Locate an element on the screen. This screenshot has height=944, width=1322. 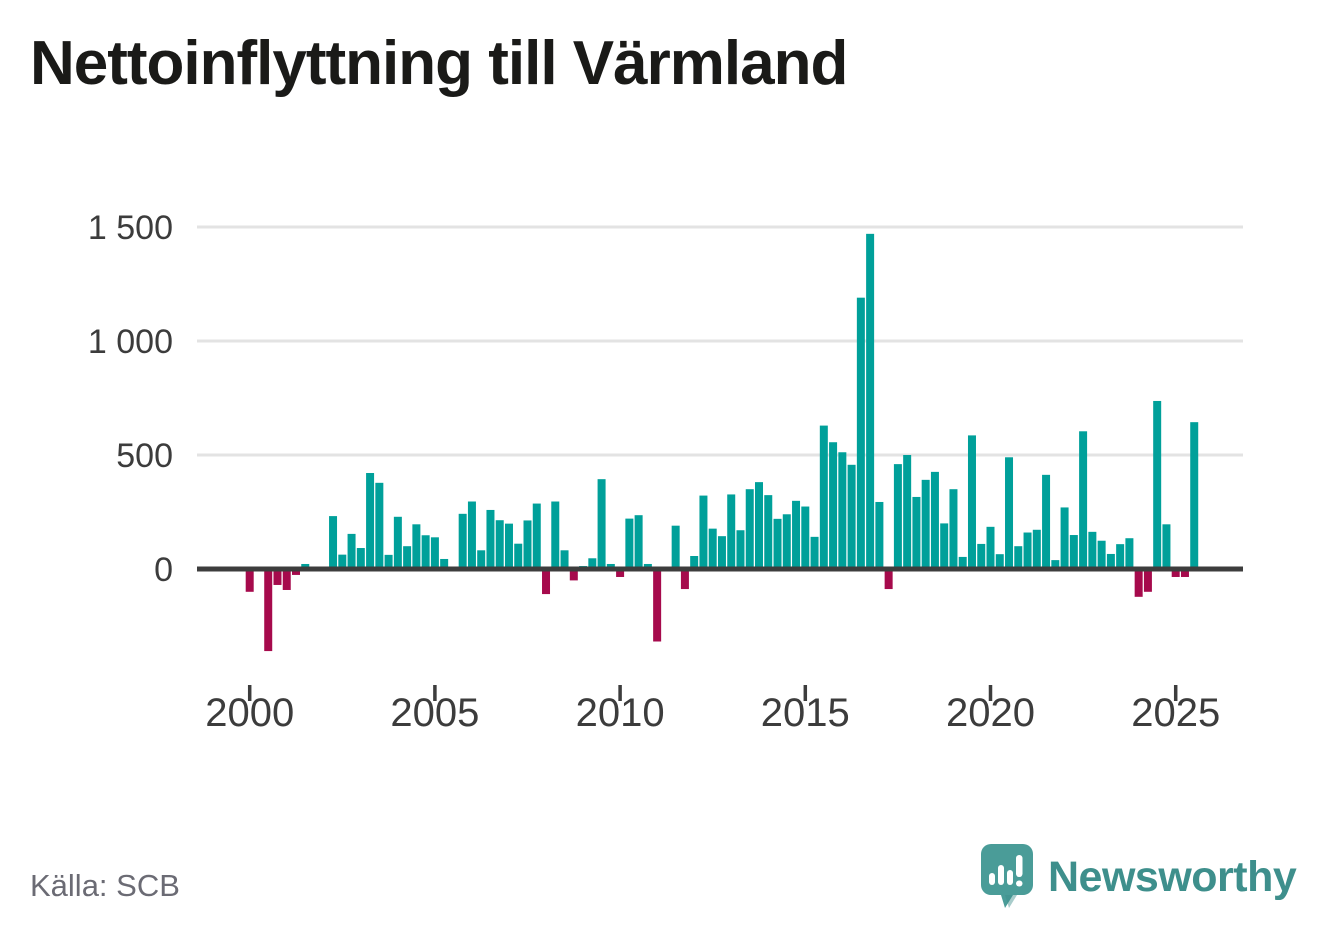
speech-bubble-shade is located at coordinates (1006, 901).